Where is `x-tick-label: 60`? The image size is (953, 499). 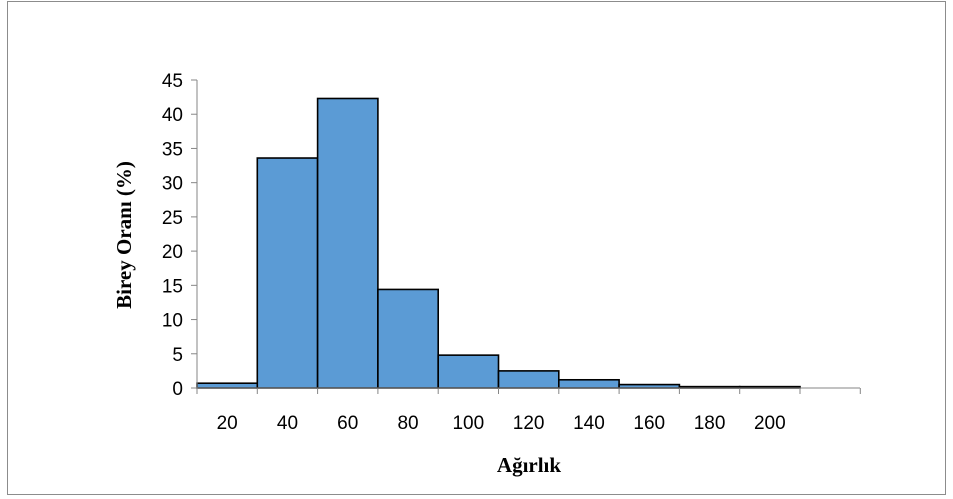
x-tick-label: 60 is located at coordinates (347, 423).